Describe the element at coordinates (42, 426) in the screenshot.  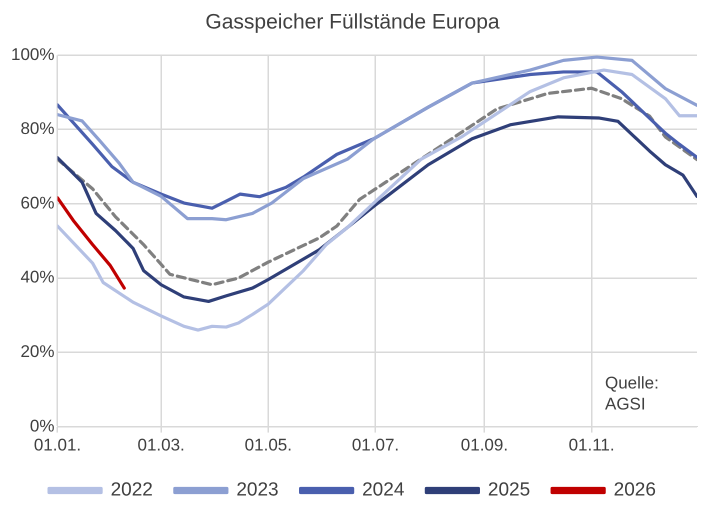
I see `y-tick-label: 0%` at that location.